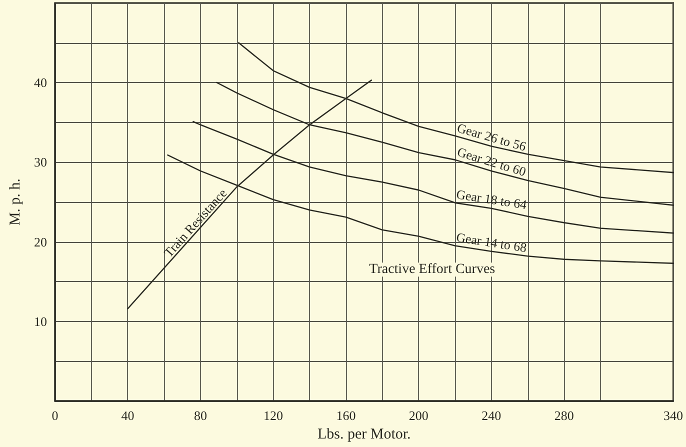 Image resolution: width=686 pixels, height=447 pixels. Describe the element at coordinates (491, 242) in the screenshot. I see `text: Gear 14 to 68` at that location.